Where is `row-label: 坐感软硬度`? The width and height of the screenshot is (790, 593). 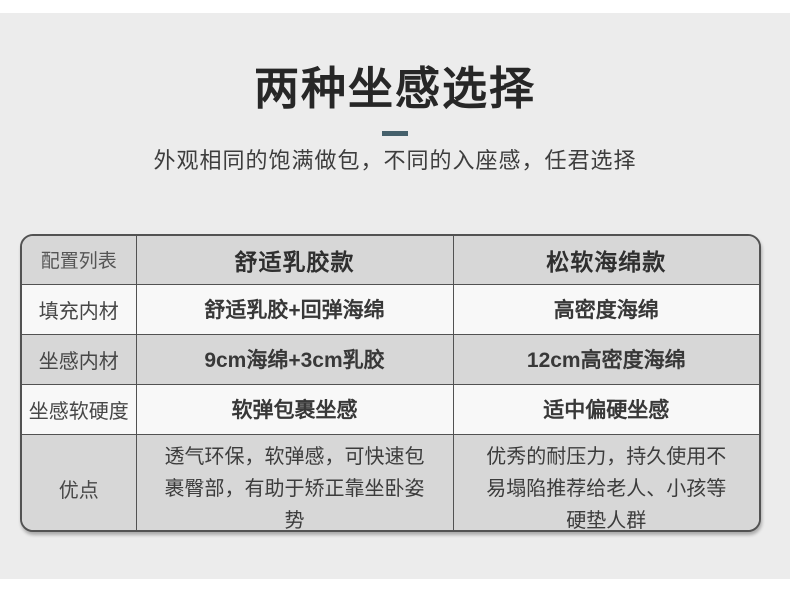
row-label: 坐感软硬度 is located at coordinates (79, 409).